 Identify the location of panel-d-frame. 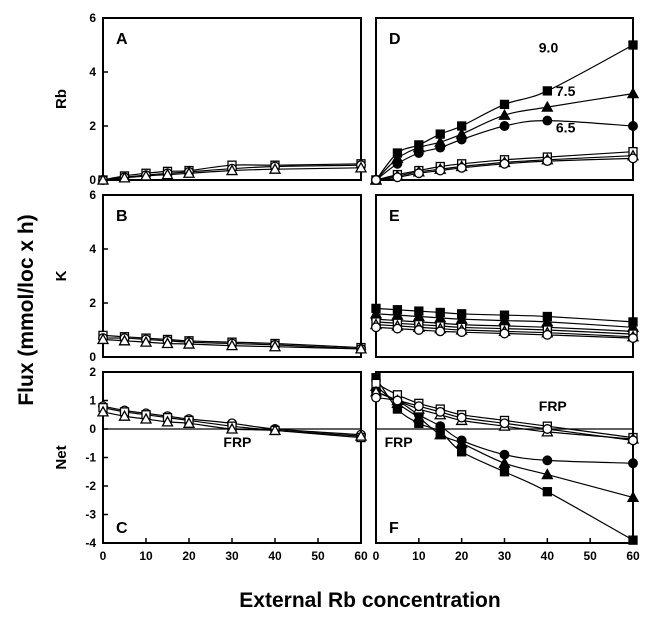
(504, 99).